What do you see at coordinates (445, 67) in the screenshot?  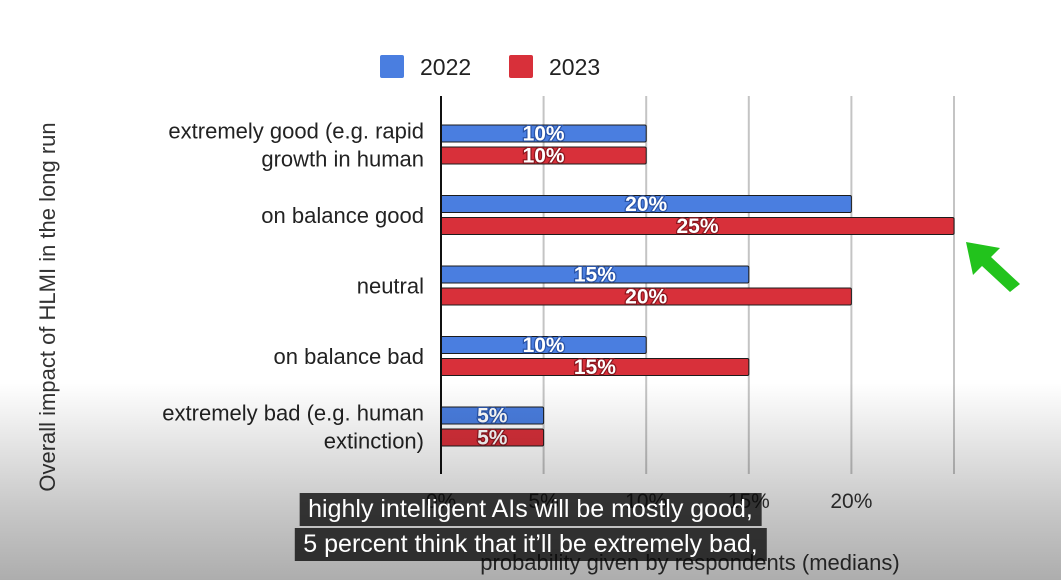 I see `legend-label-2022: 2022` at bounding box center [445, 67].